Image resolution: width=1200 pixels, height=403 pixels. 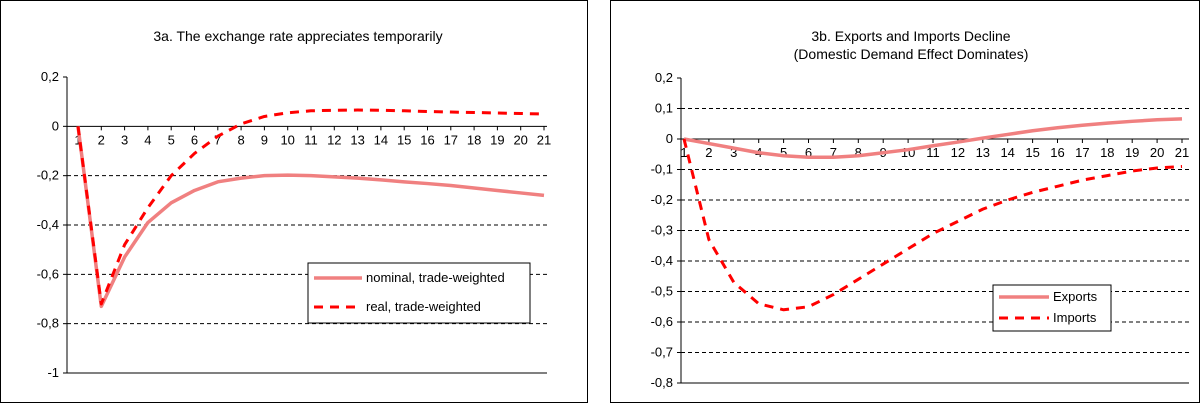 What do you see at coordinates (124, 139) in the screenshot?
I see `chart-3a-x-tick-label: 3` at bounding box center [124, 139].